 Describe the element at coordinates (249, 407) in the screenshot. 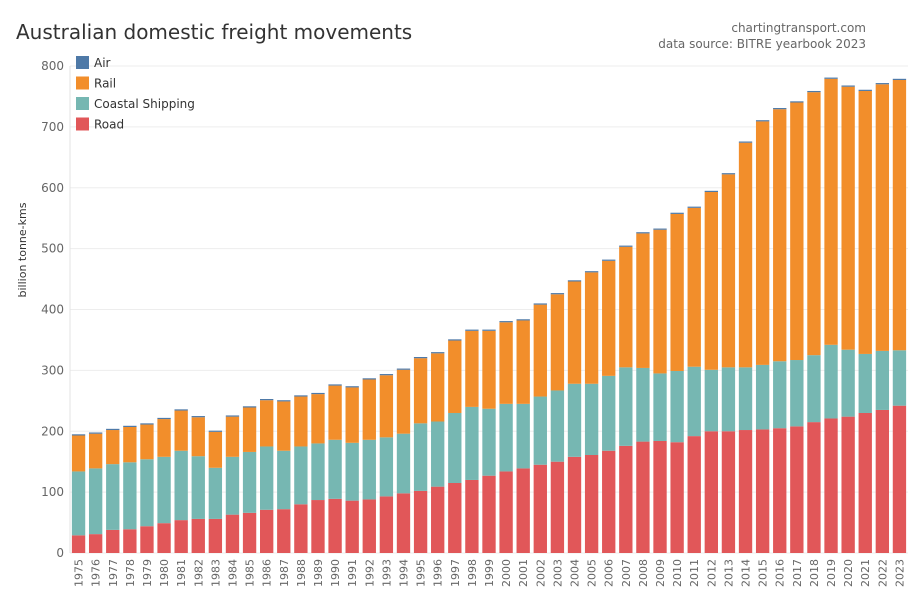

I see `bar-air-1985` at that location.